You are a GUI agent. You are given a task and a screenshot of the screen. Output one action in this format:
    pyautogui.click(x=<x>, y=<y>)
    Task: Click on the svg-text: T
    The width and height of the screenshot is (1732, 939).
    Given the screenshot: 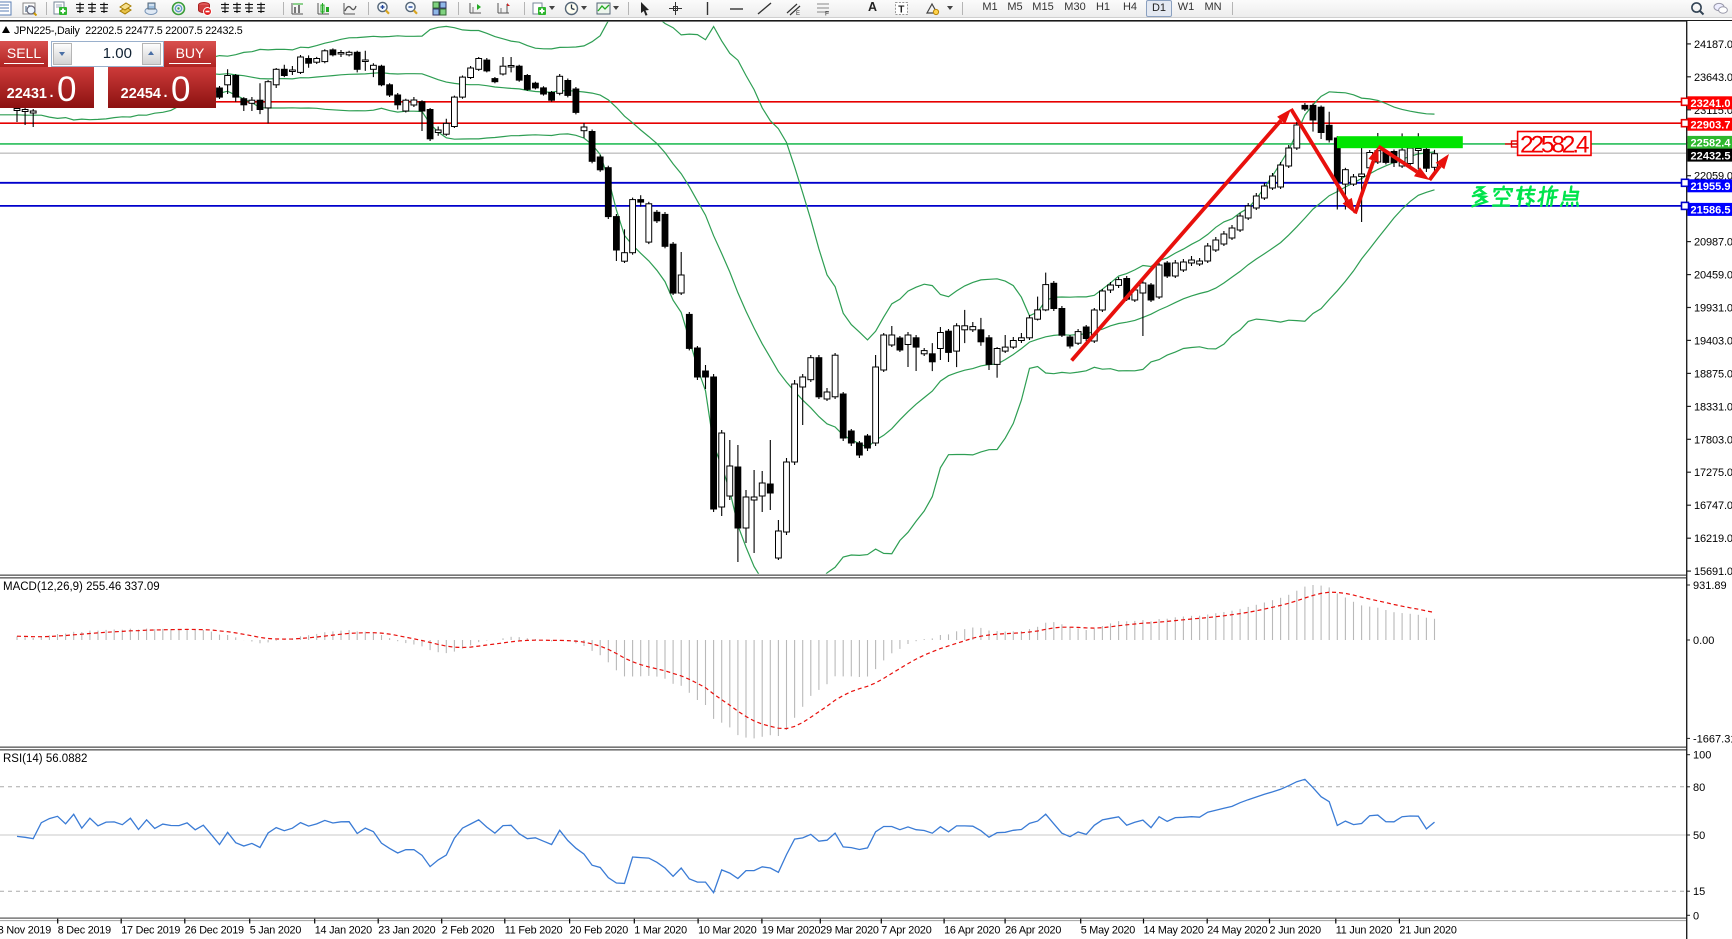 What is the action you would take?
    pyautogui.click(x=901, y=10)
    